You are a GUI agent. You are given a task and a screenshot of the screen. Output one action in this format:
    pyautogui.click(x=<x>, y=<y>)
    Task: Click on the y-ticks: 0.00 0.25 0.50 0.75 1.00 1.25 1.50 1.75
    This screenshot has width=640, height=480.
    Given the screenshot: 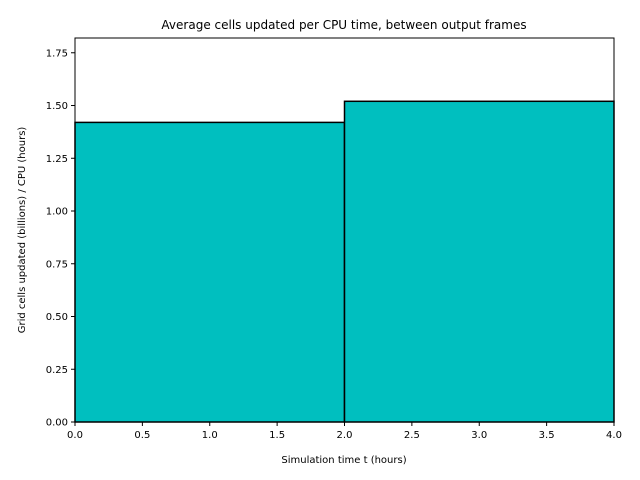 What is the action you would take?
    pyautogui.click(x=60, y=238)
    